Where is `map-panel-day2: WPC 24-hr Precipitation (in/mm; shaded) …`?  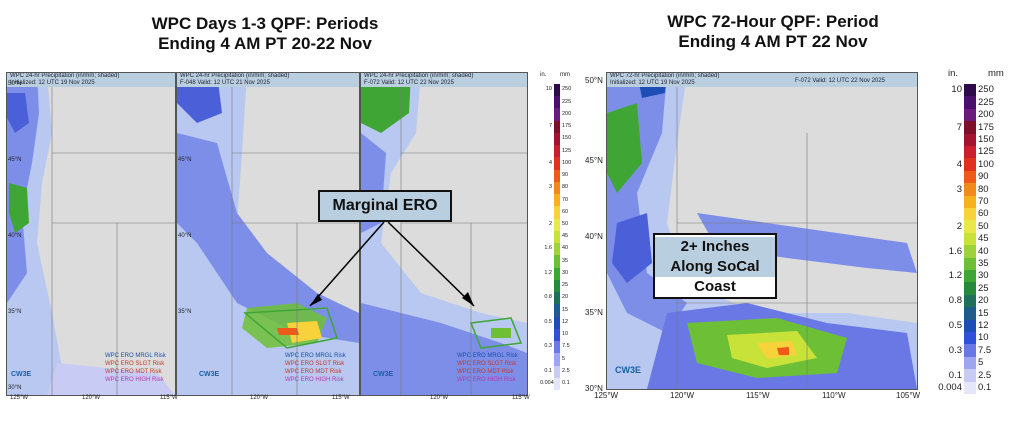
map-panel-day2: WPC 24-hr Precipitation (in/mm; shaded) … is located at coordinates (268, 234).